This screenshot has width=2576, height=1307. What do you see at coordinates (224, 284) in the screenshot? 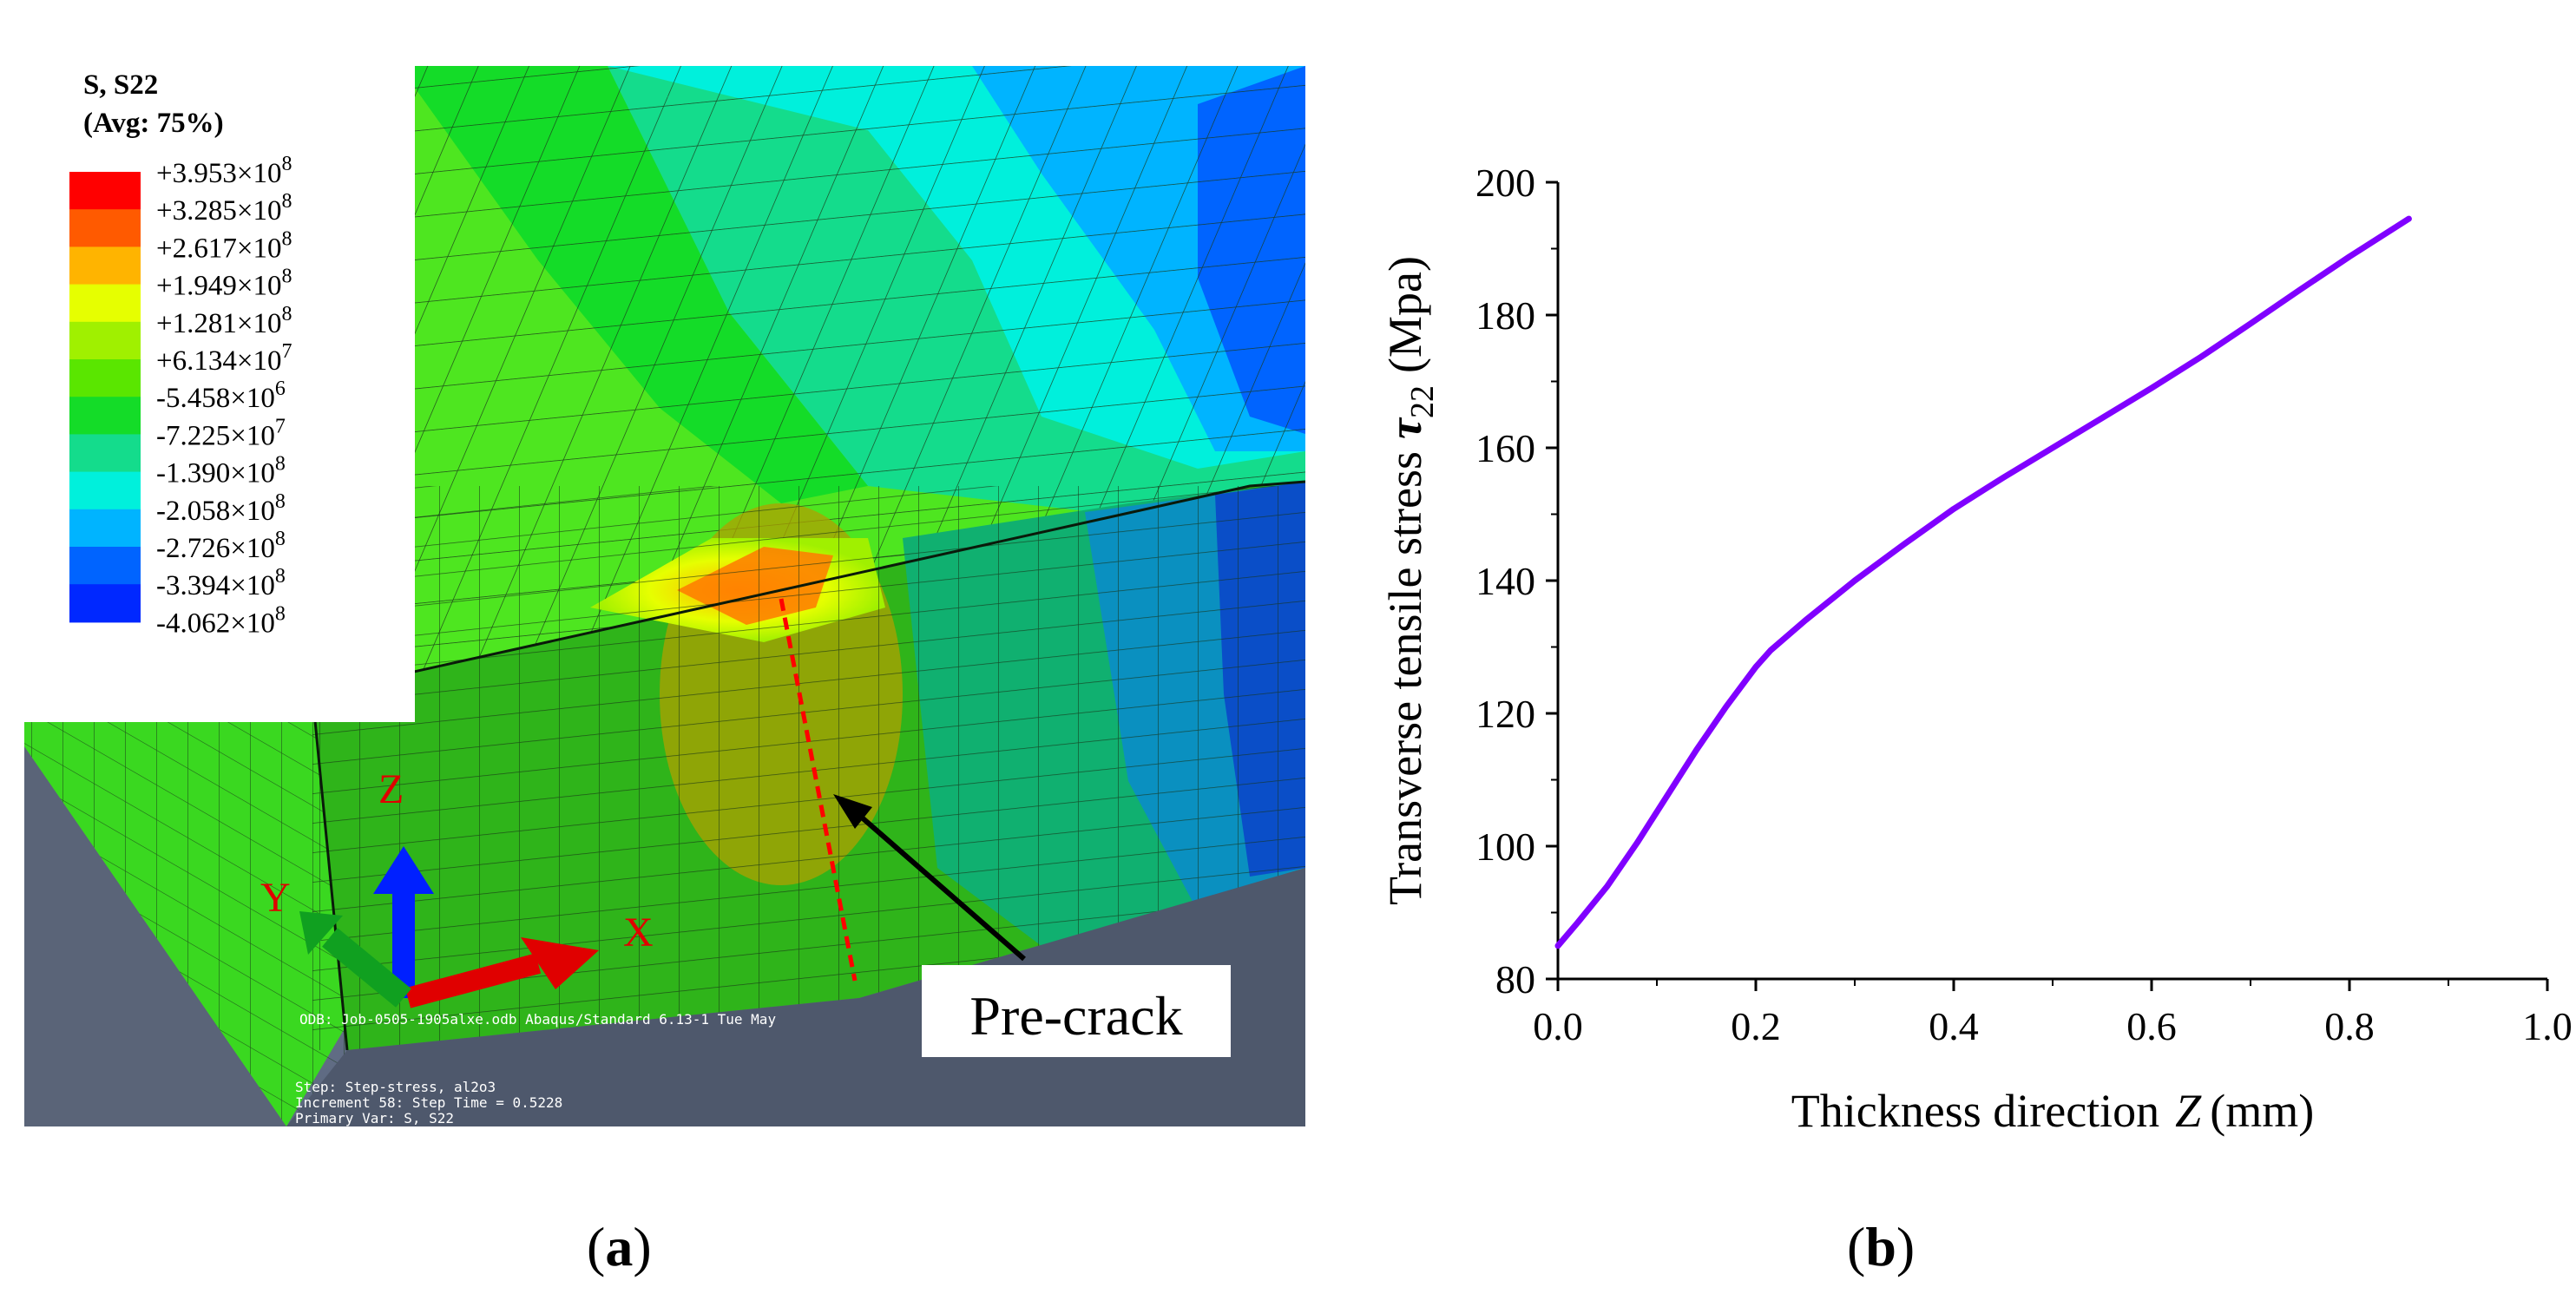
I see `legend-value: +1.949×108` at bounding box center [224, 284].